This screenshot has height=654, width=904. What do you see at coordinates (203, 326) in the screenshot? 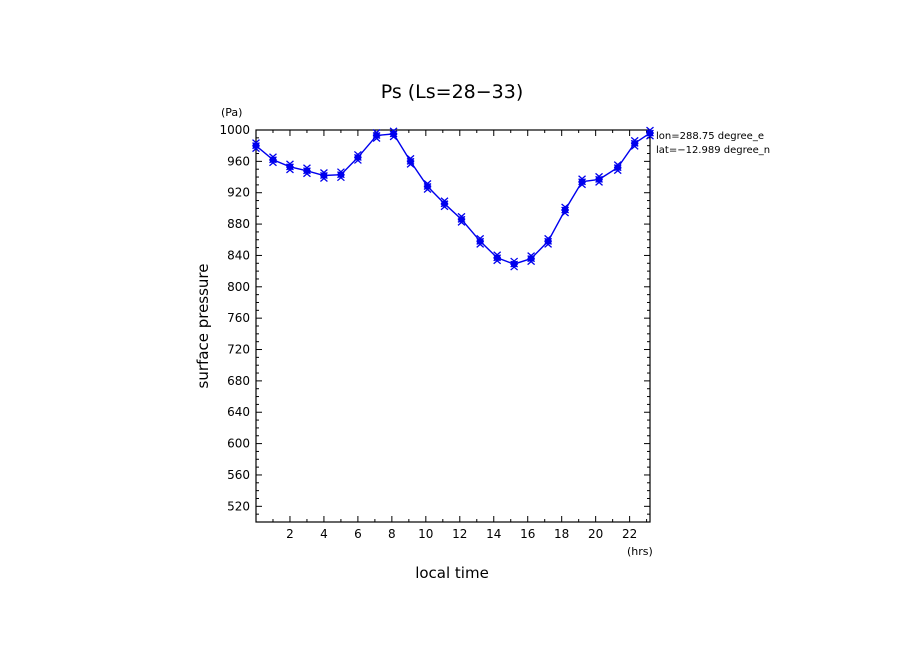
I see `y-axis-label: surface pressure` at bounding box center [203, 326].